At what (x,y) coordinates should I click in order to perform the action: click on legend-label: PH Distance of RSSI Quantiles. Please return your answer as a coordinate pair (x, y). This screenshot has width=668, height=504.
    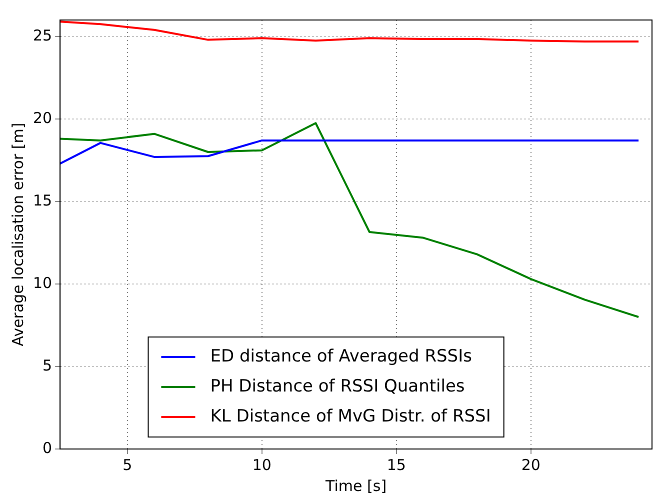
    Looking at the image, I should click on (337, 386).